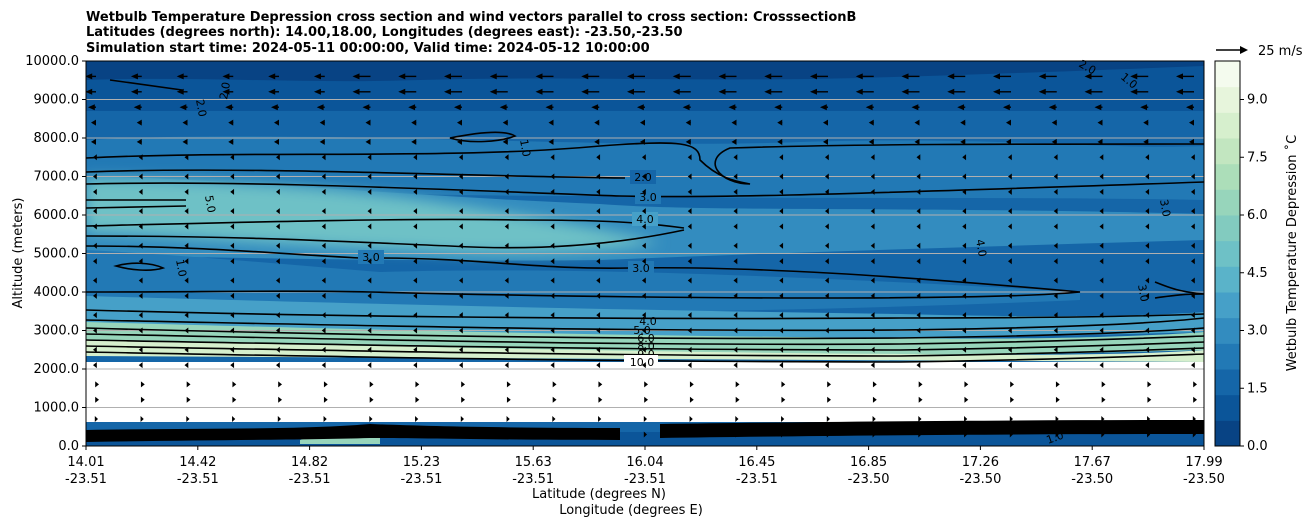 The width and height of the screenshot is (1312, 530). I want to click on colorbar-segment, so click(1227, 356).